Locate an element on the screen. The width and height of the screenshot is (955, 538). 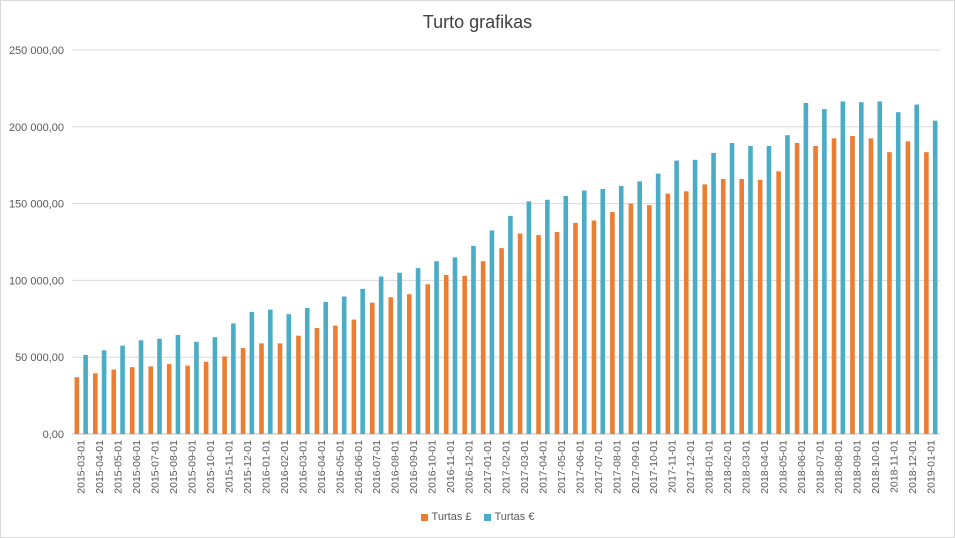
x-tick-label: 2017-06-01 is located at coordinates (580, 467).